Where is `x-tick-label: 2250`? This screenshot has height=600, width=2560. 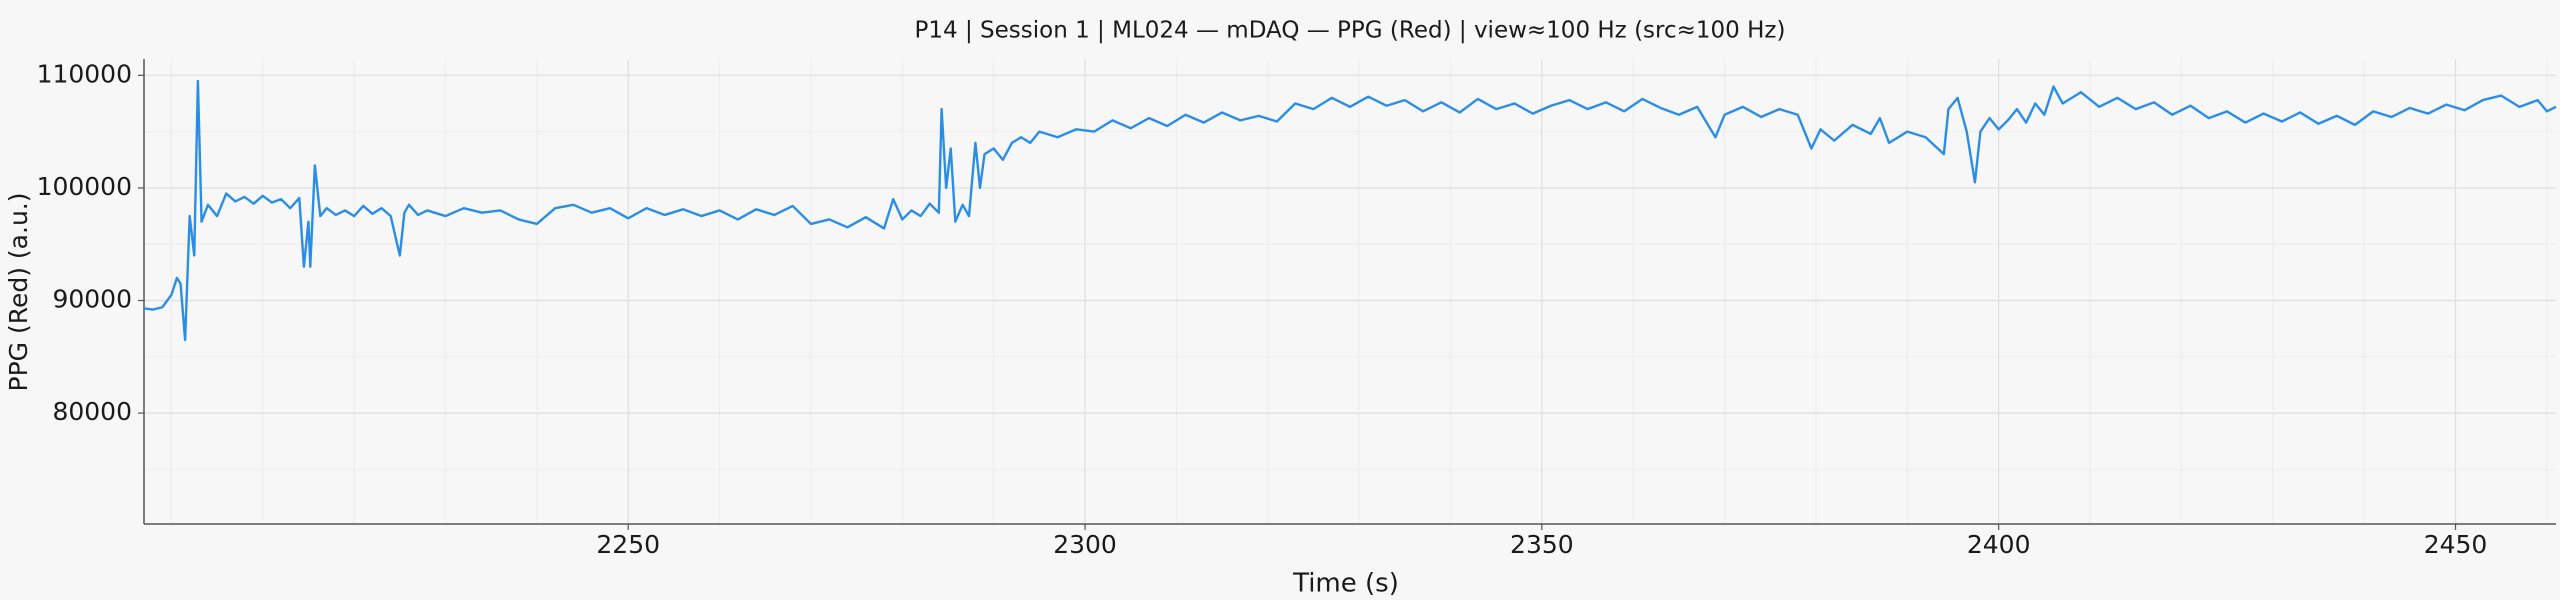 x-tick-label: 2250 is located at coordinates (628, 544).